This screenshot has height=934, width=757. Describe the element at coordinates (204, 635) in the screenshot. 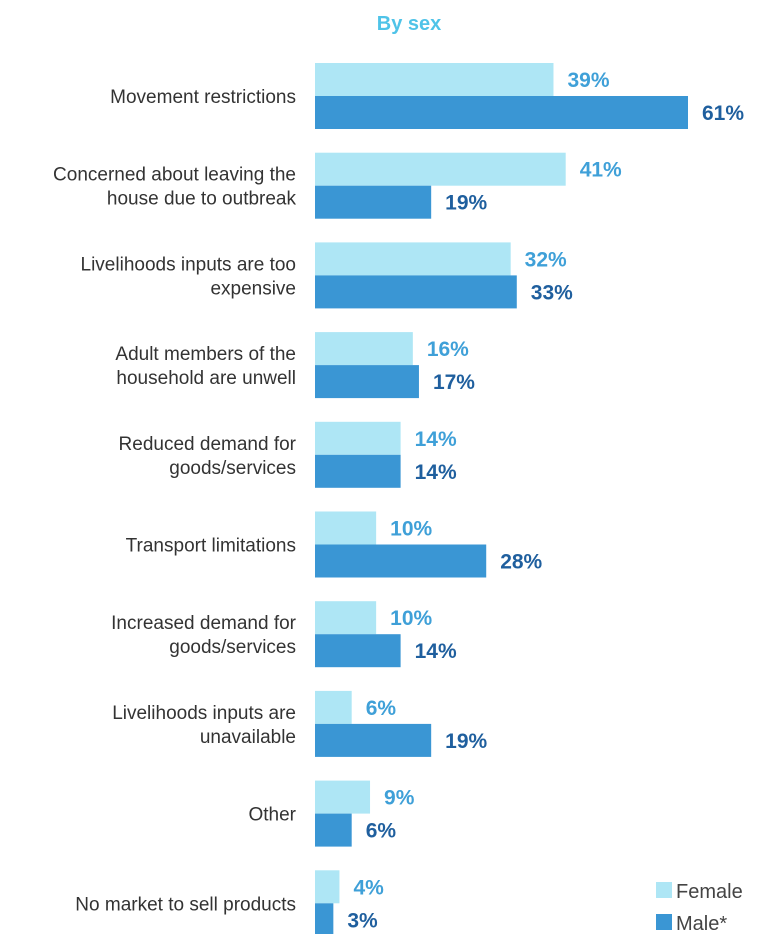

I see `category-label: Increased demand for goods/services` at that location.